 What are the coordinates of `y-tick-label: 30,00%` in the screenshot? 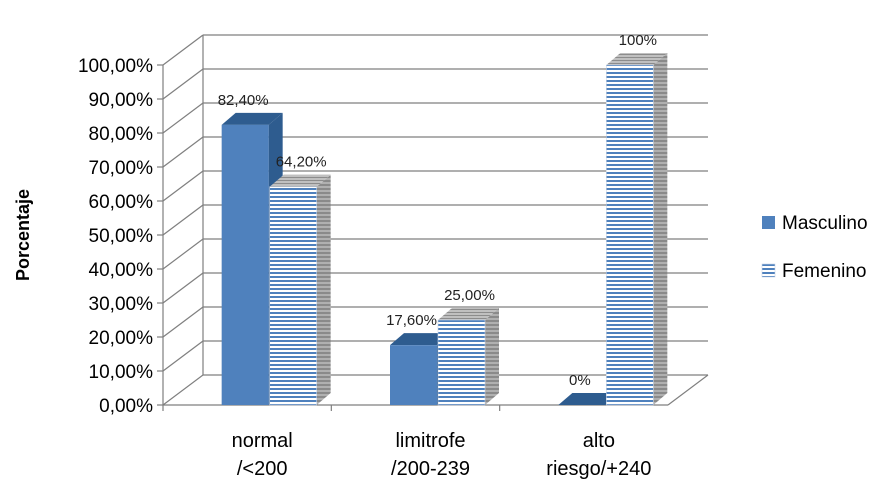 It's located at (121, 304).